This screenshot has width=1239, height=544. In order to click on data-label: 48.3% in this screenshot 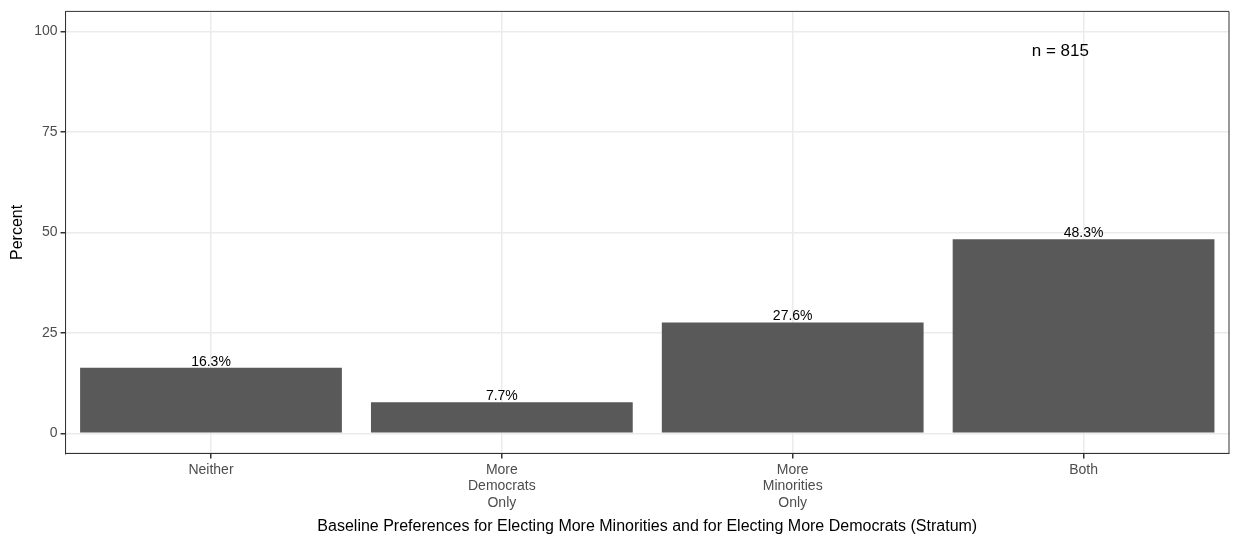, I will do `click(1083, 232)`.